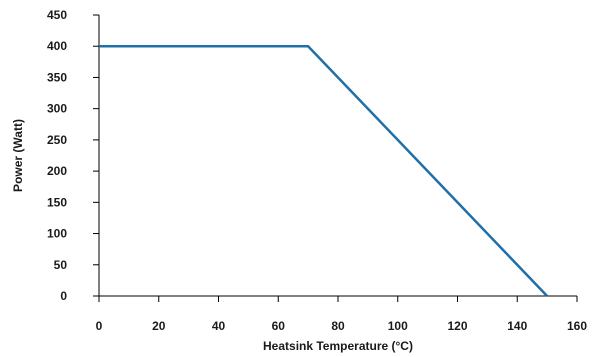 The image size is (593, 357). I want to click on x-axis-title: Heatsink Temperature (°C), so click(338, 346).